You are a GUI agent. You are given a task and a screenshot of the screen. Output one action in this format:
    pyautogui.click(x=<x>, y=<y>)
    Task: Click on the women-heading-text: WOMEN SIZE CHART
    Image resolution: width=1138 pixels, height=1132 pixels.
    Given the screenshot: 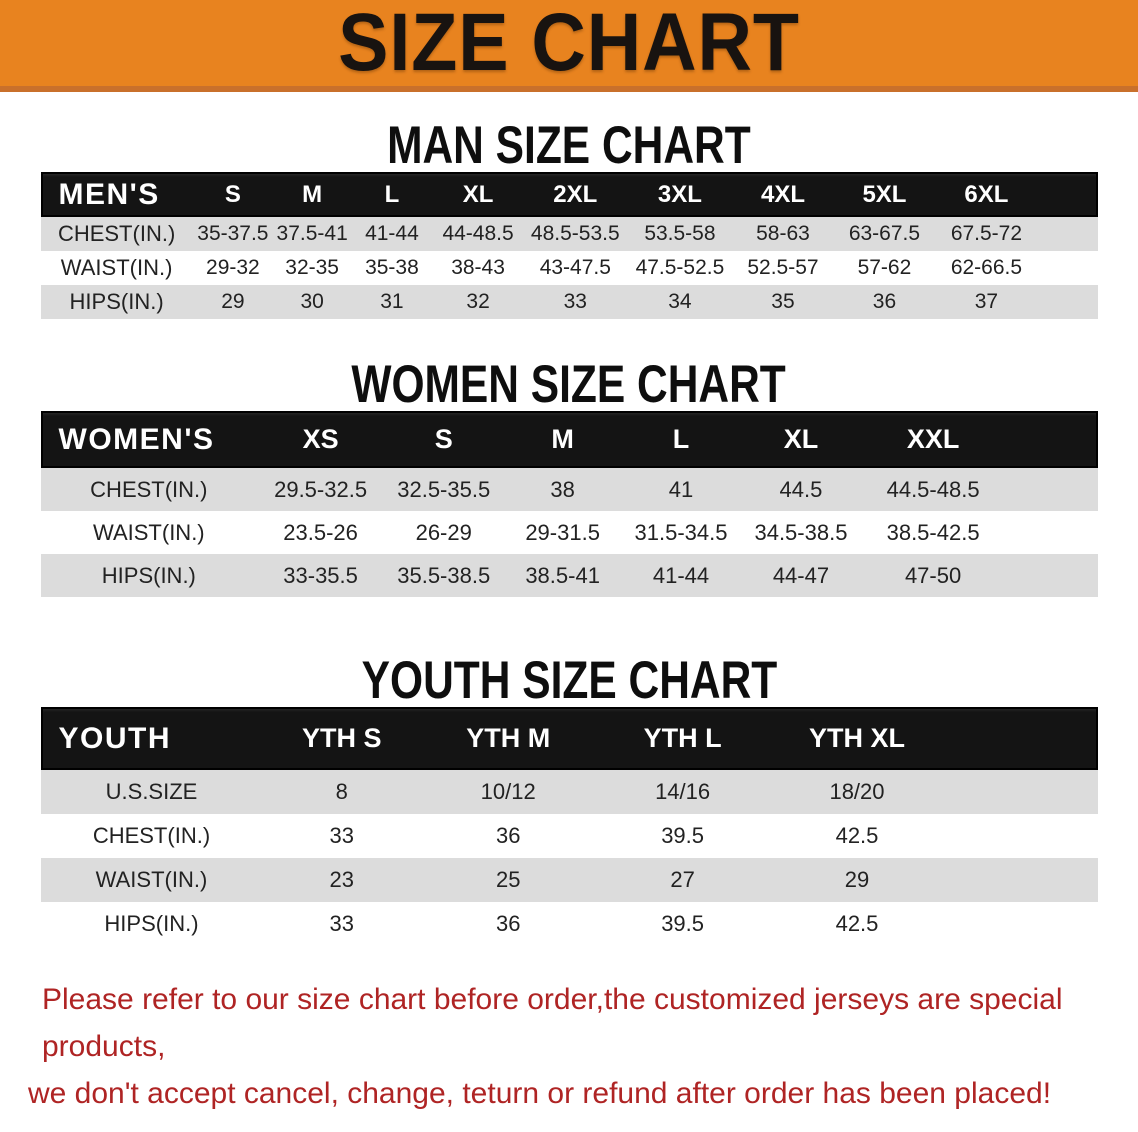 What is the action you would take?
    pyautogui.click(x=569, y=384)
    